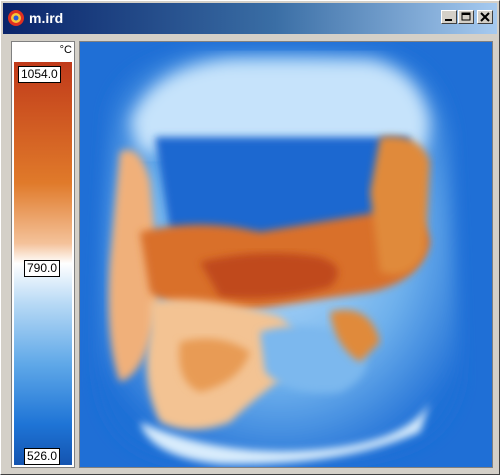 The height and width of the screenshot is (475, 500). Describe the element at coordinates (448, 20) in the screenshot. I see `minimize-icon` at that location.